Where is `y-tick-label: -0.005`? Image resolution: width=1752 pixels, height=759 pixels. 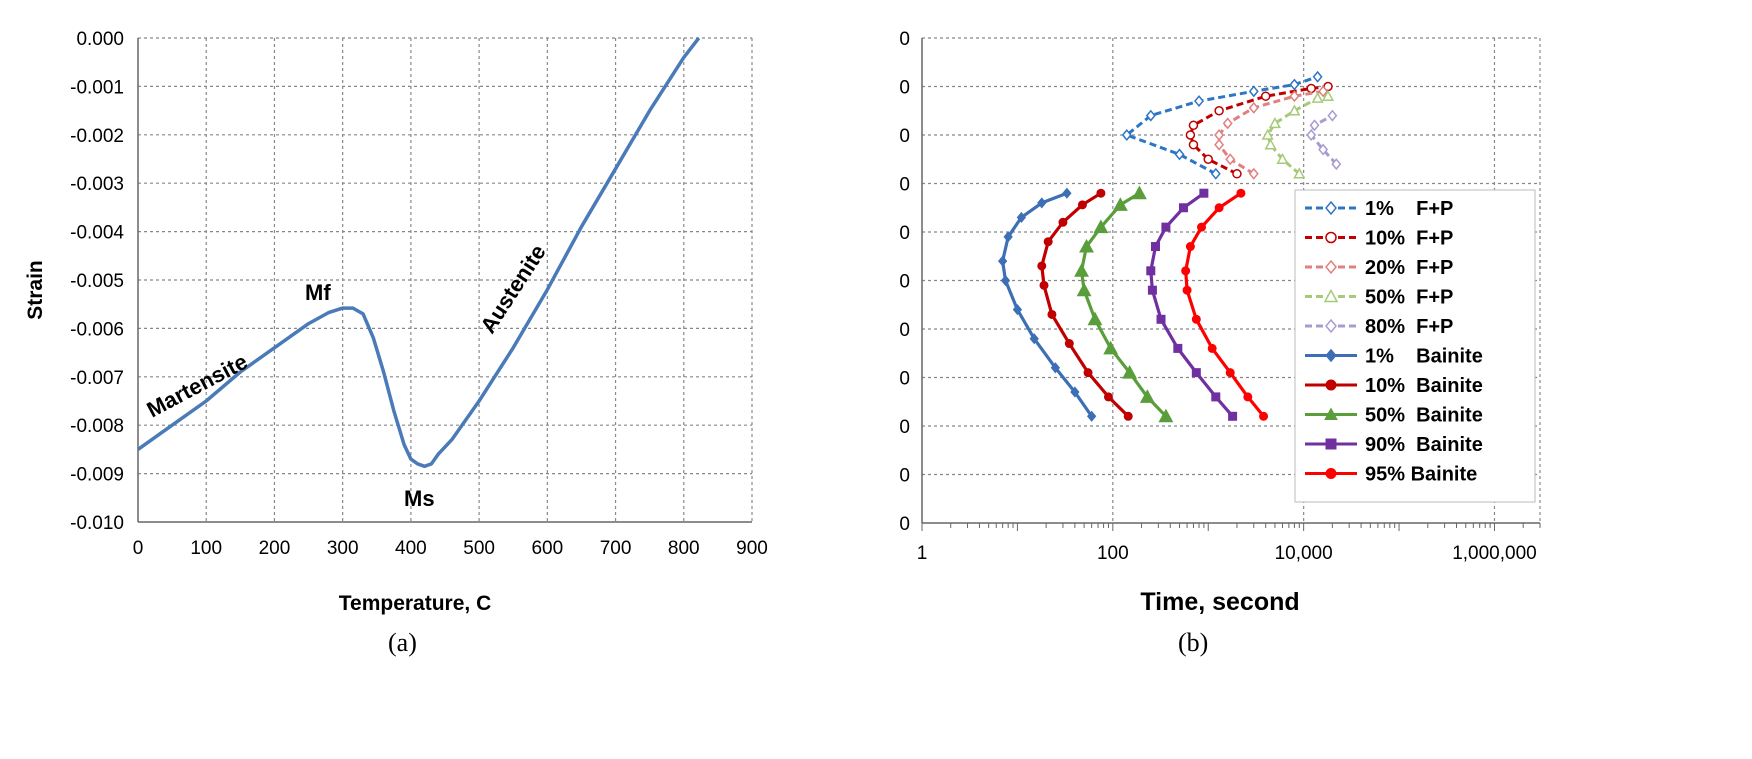
y-tick-label: -0.005 is located at coordinates (97, 281).